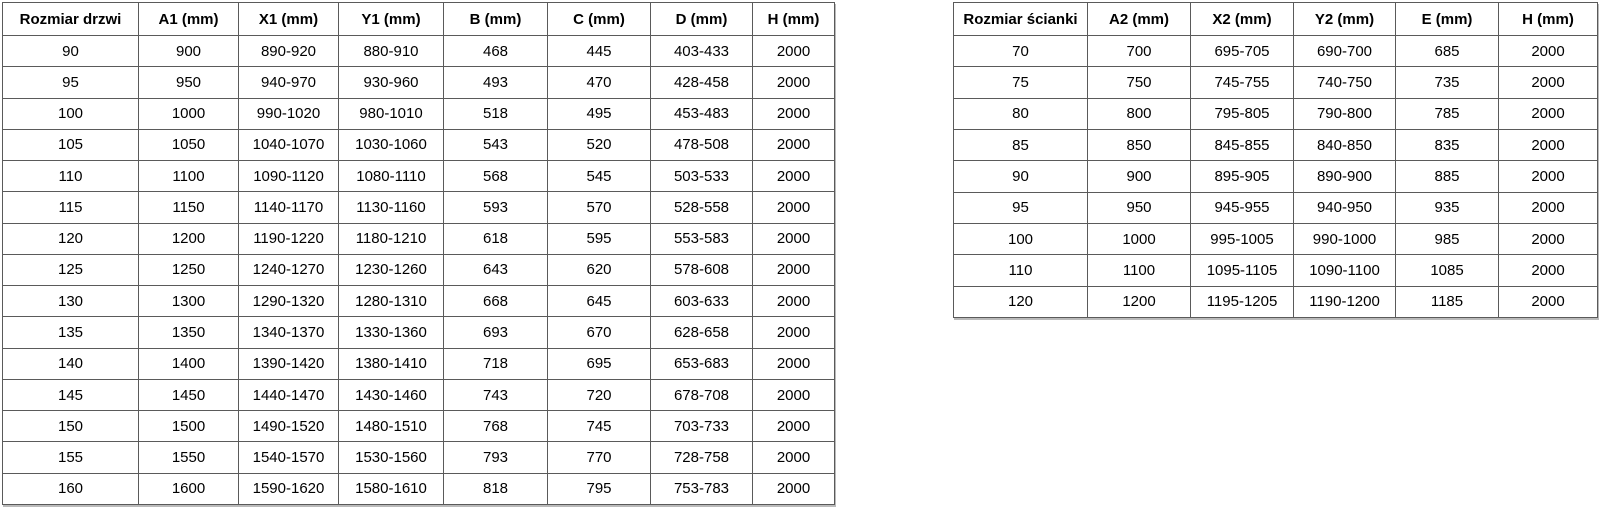 The image size is (1600, 515). What do you see at coordinates (1139, 270) in the screenshot?
I see `table-cell: 1100` at bounding box center [1139, 270].